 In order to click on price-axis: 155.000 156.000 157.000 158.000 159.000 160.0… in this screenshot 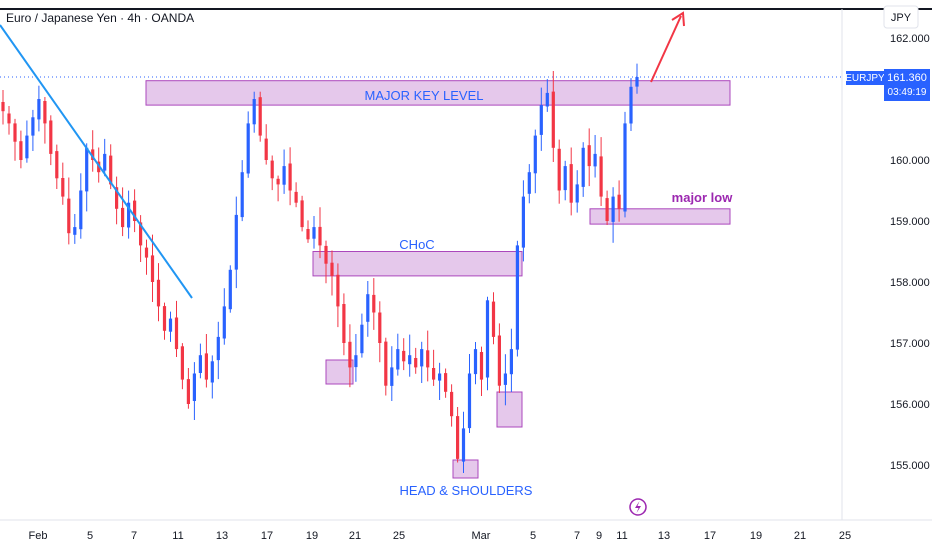, I will do `click(910, 252)`.